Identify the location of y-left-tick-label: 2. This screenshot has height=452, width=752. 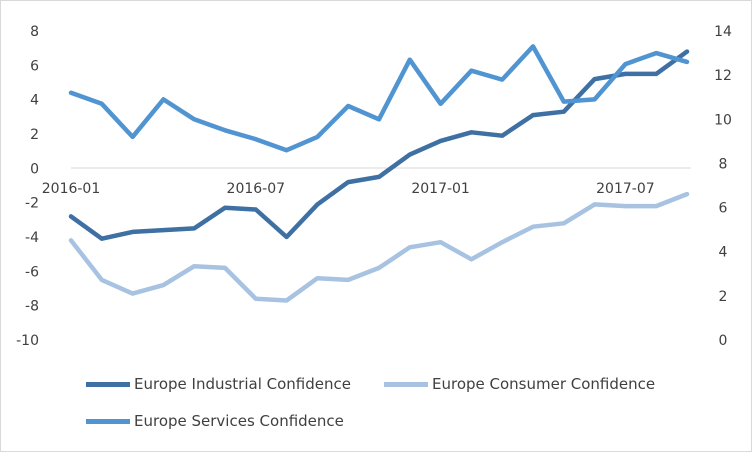
(34, 135).